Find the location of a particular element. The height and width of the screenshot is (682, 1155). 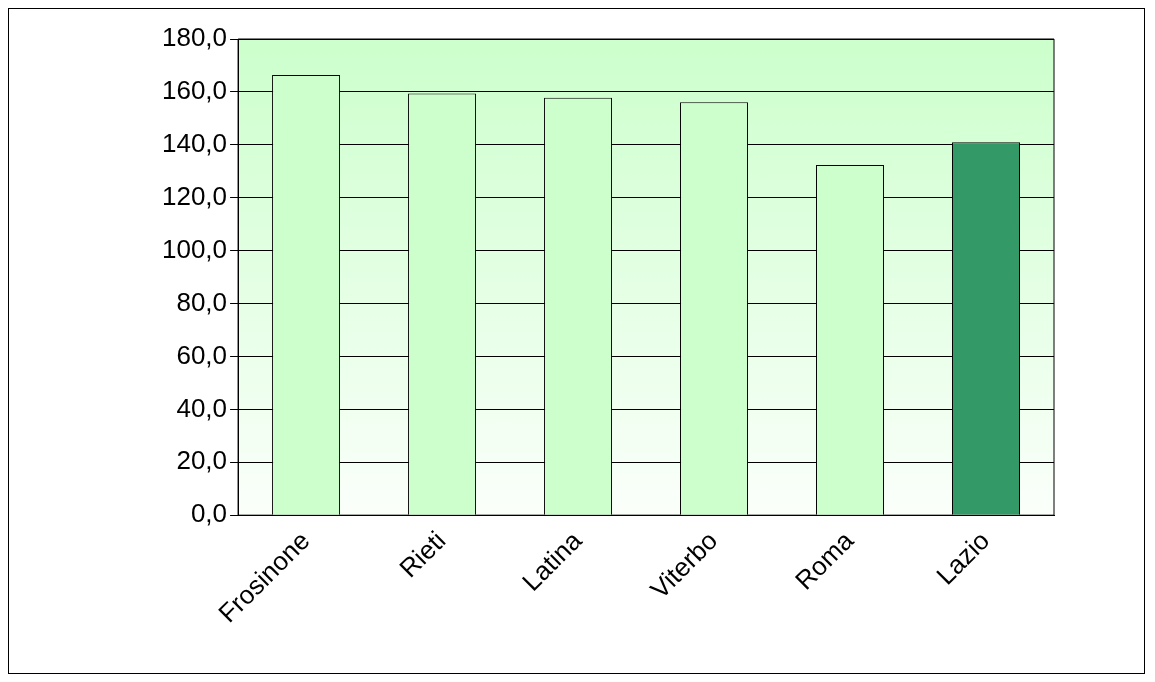

y-tick-label: 100,0 is located at coordinates (194, 248).